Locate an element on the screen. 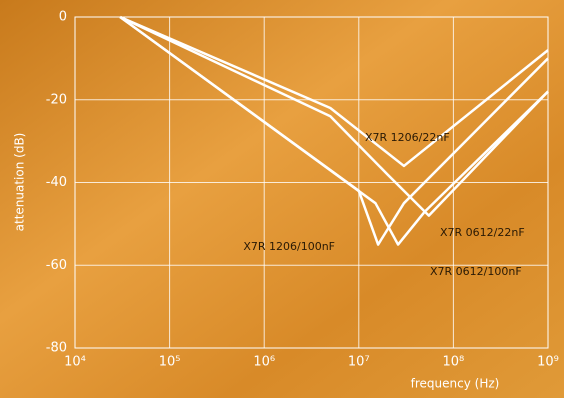 This screenshot has height=398, width=564. x-axis-label: frequency (Hz) is located at coordinates (455, 384).